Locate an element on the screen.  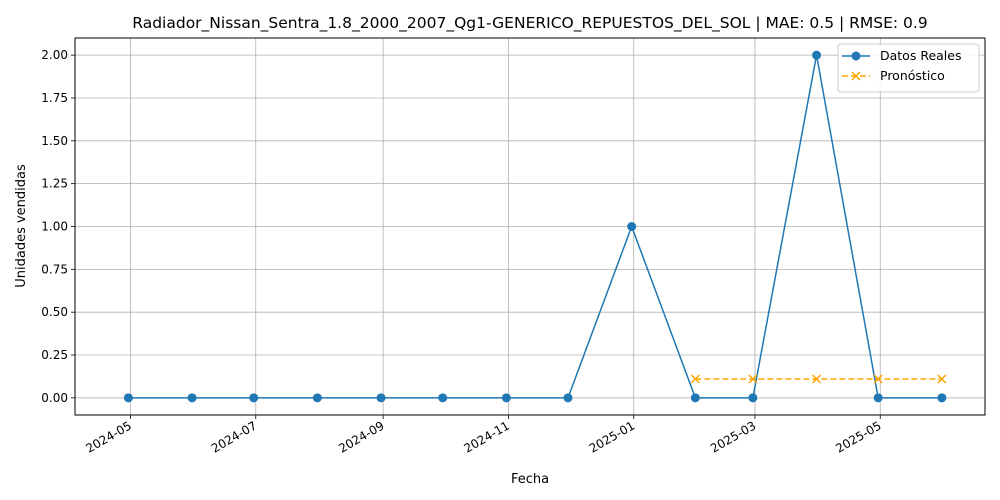
y-tick-label: 2.00 is located at coordinates (54, 55).